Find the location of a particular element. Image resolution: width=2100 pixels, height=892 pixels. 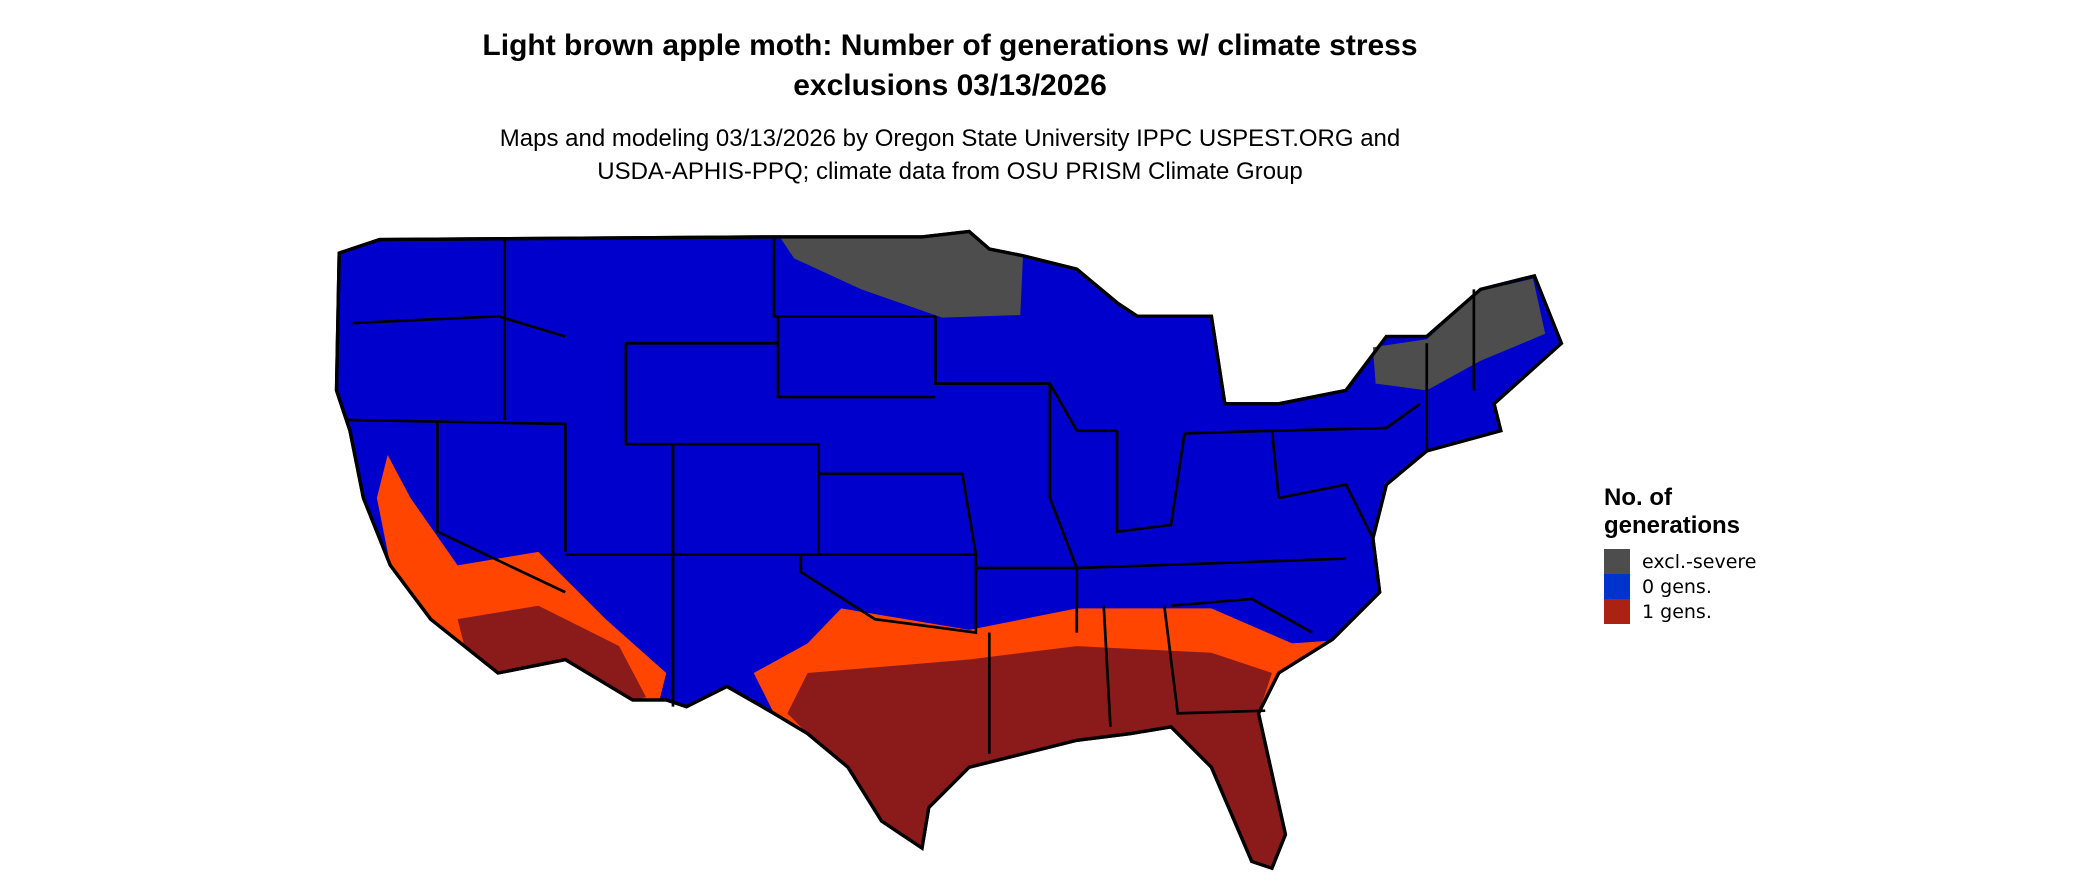

legend-item-excluded: excl.-severe is located at coordinates (1680, 561).